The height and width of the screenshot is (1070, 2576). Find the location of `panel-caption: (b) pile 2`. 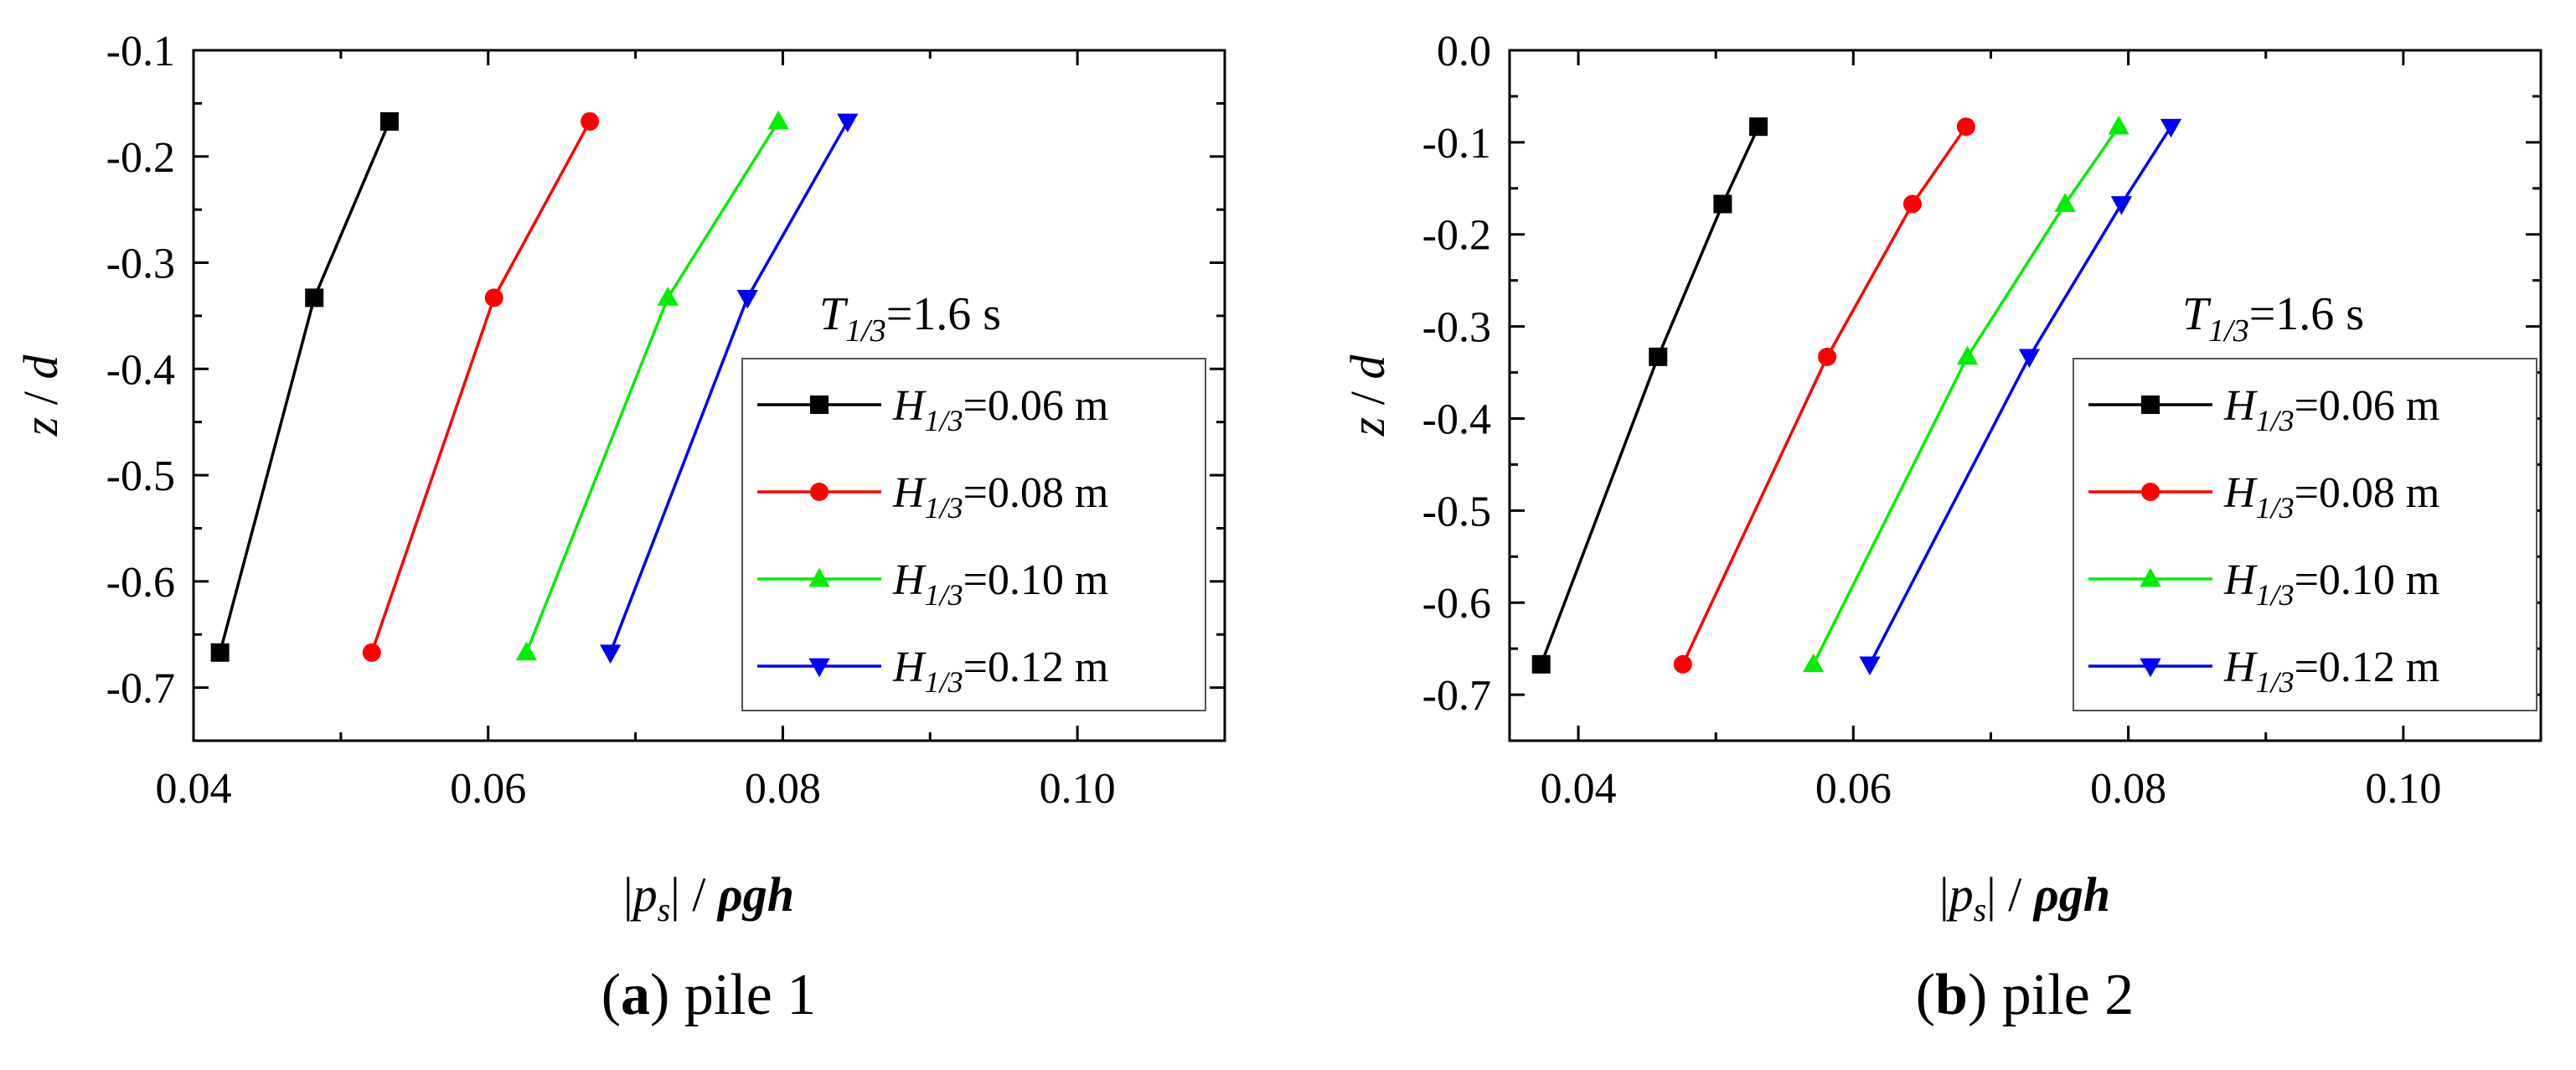

panel-caption: (b) pile 2 is located at coordinates (2025, 995).